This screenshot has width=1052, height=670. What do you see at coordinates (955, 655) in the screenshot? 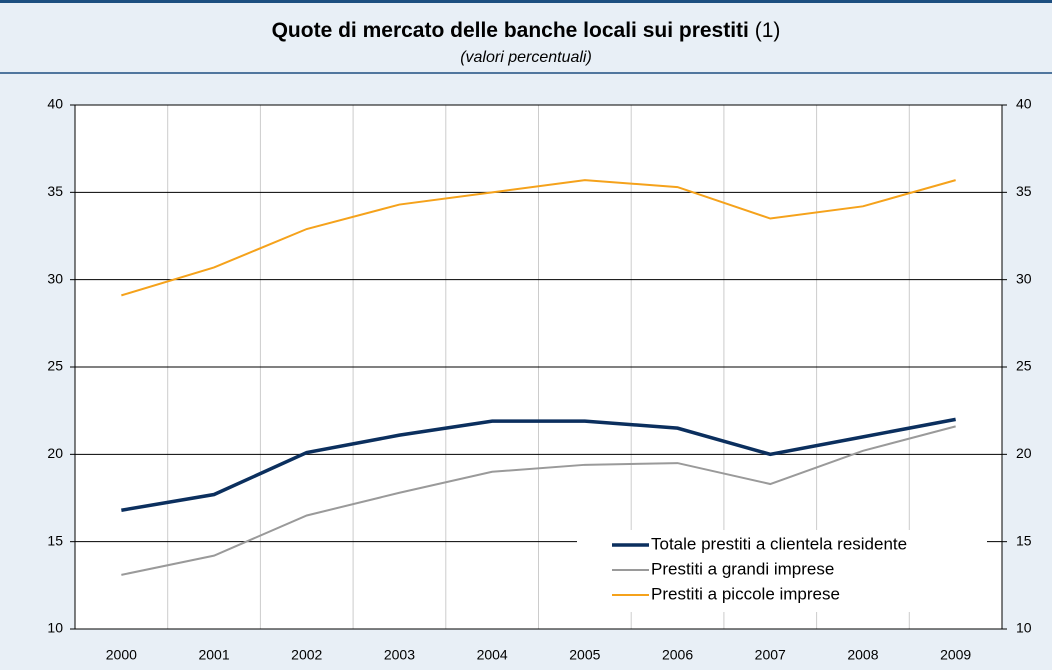
I see `x-tick-label: 2009` at bounding box center [955, 655].